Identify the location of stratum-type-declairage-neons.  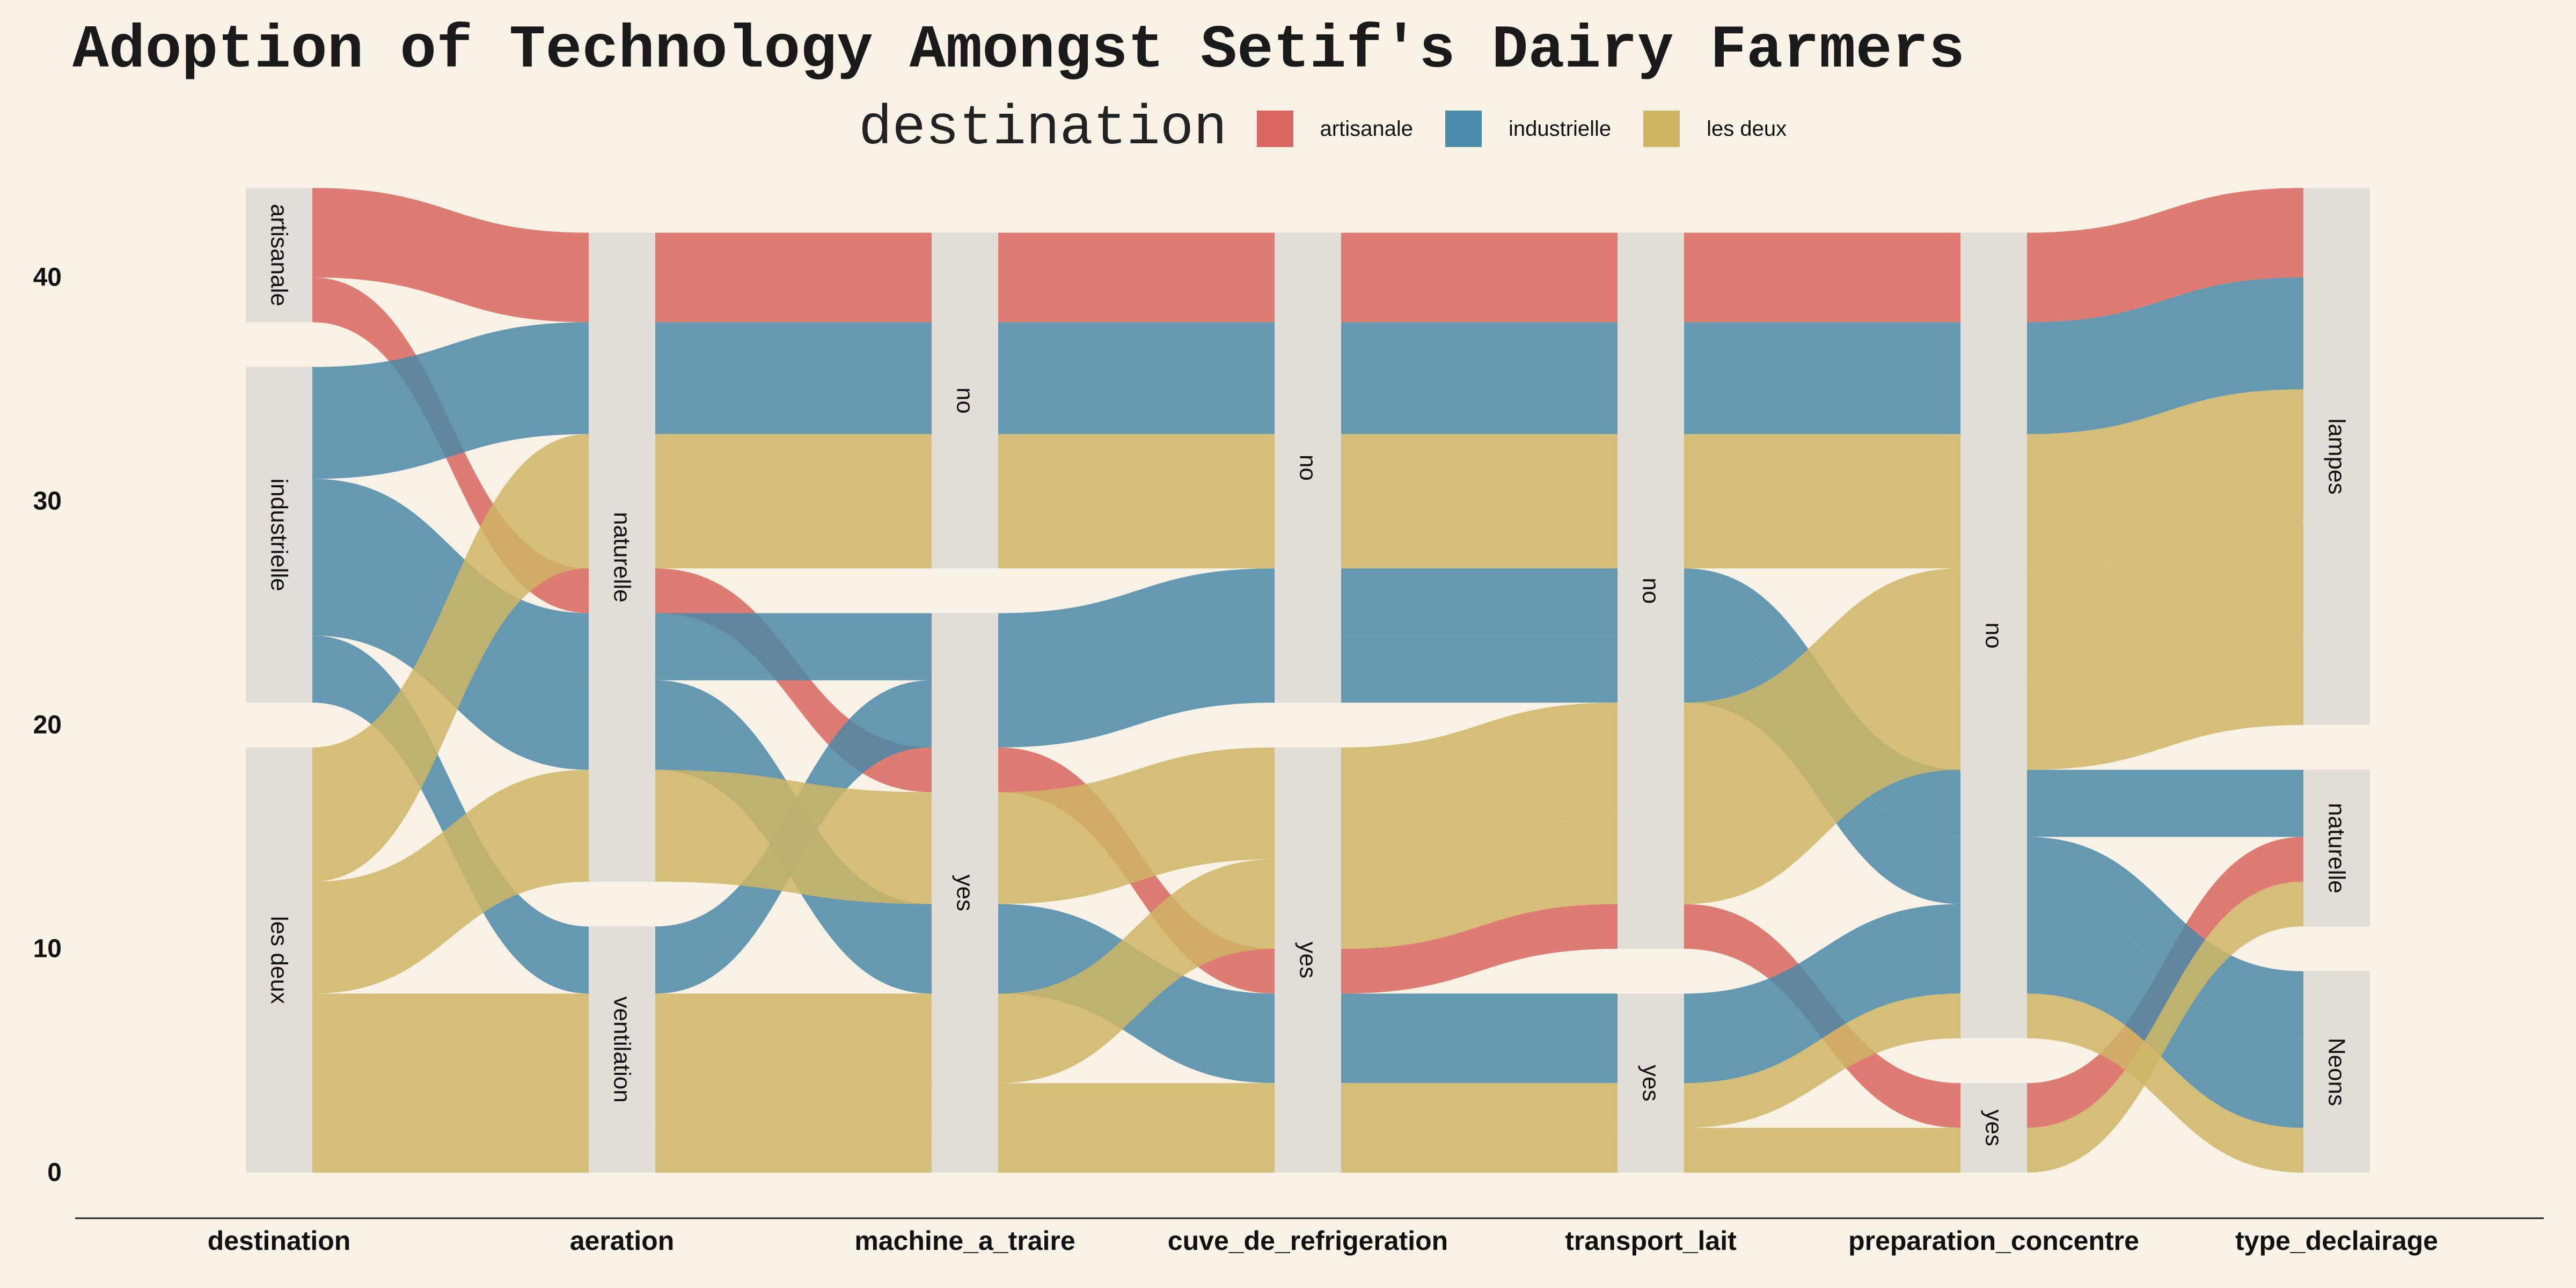
(2336, 1072).